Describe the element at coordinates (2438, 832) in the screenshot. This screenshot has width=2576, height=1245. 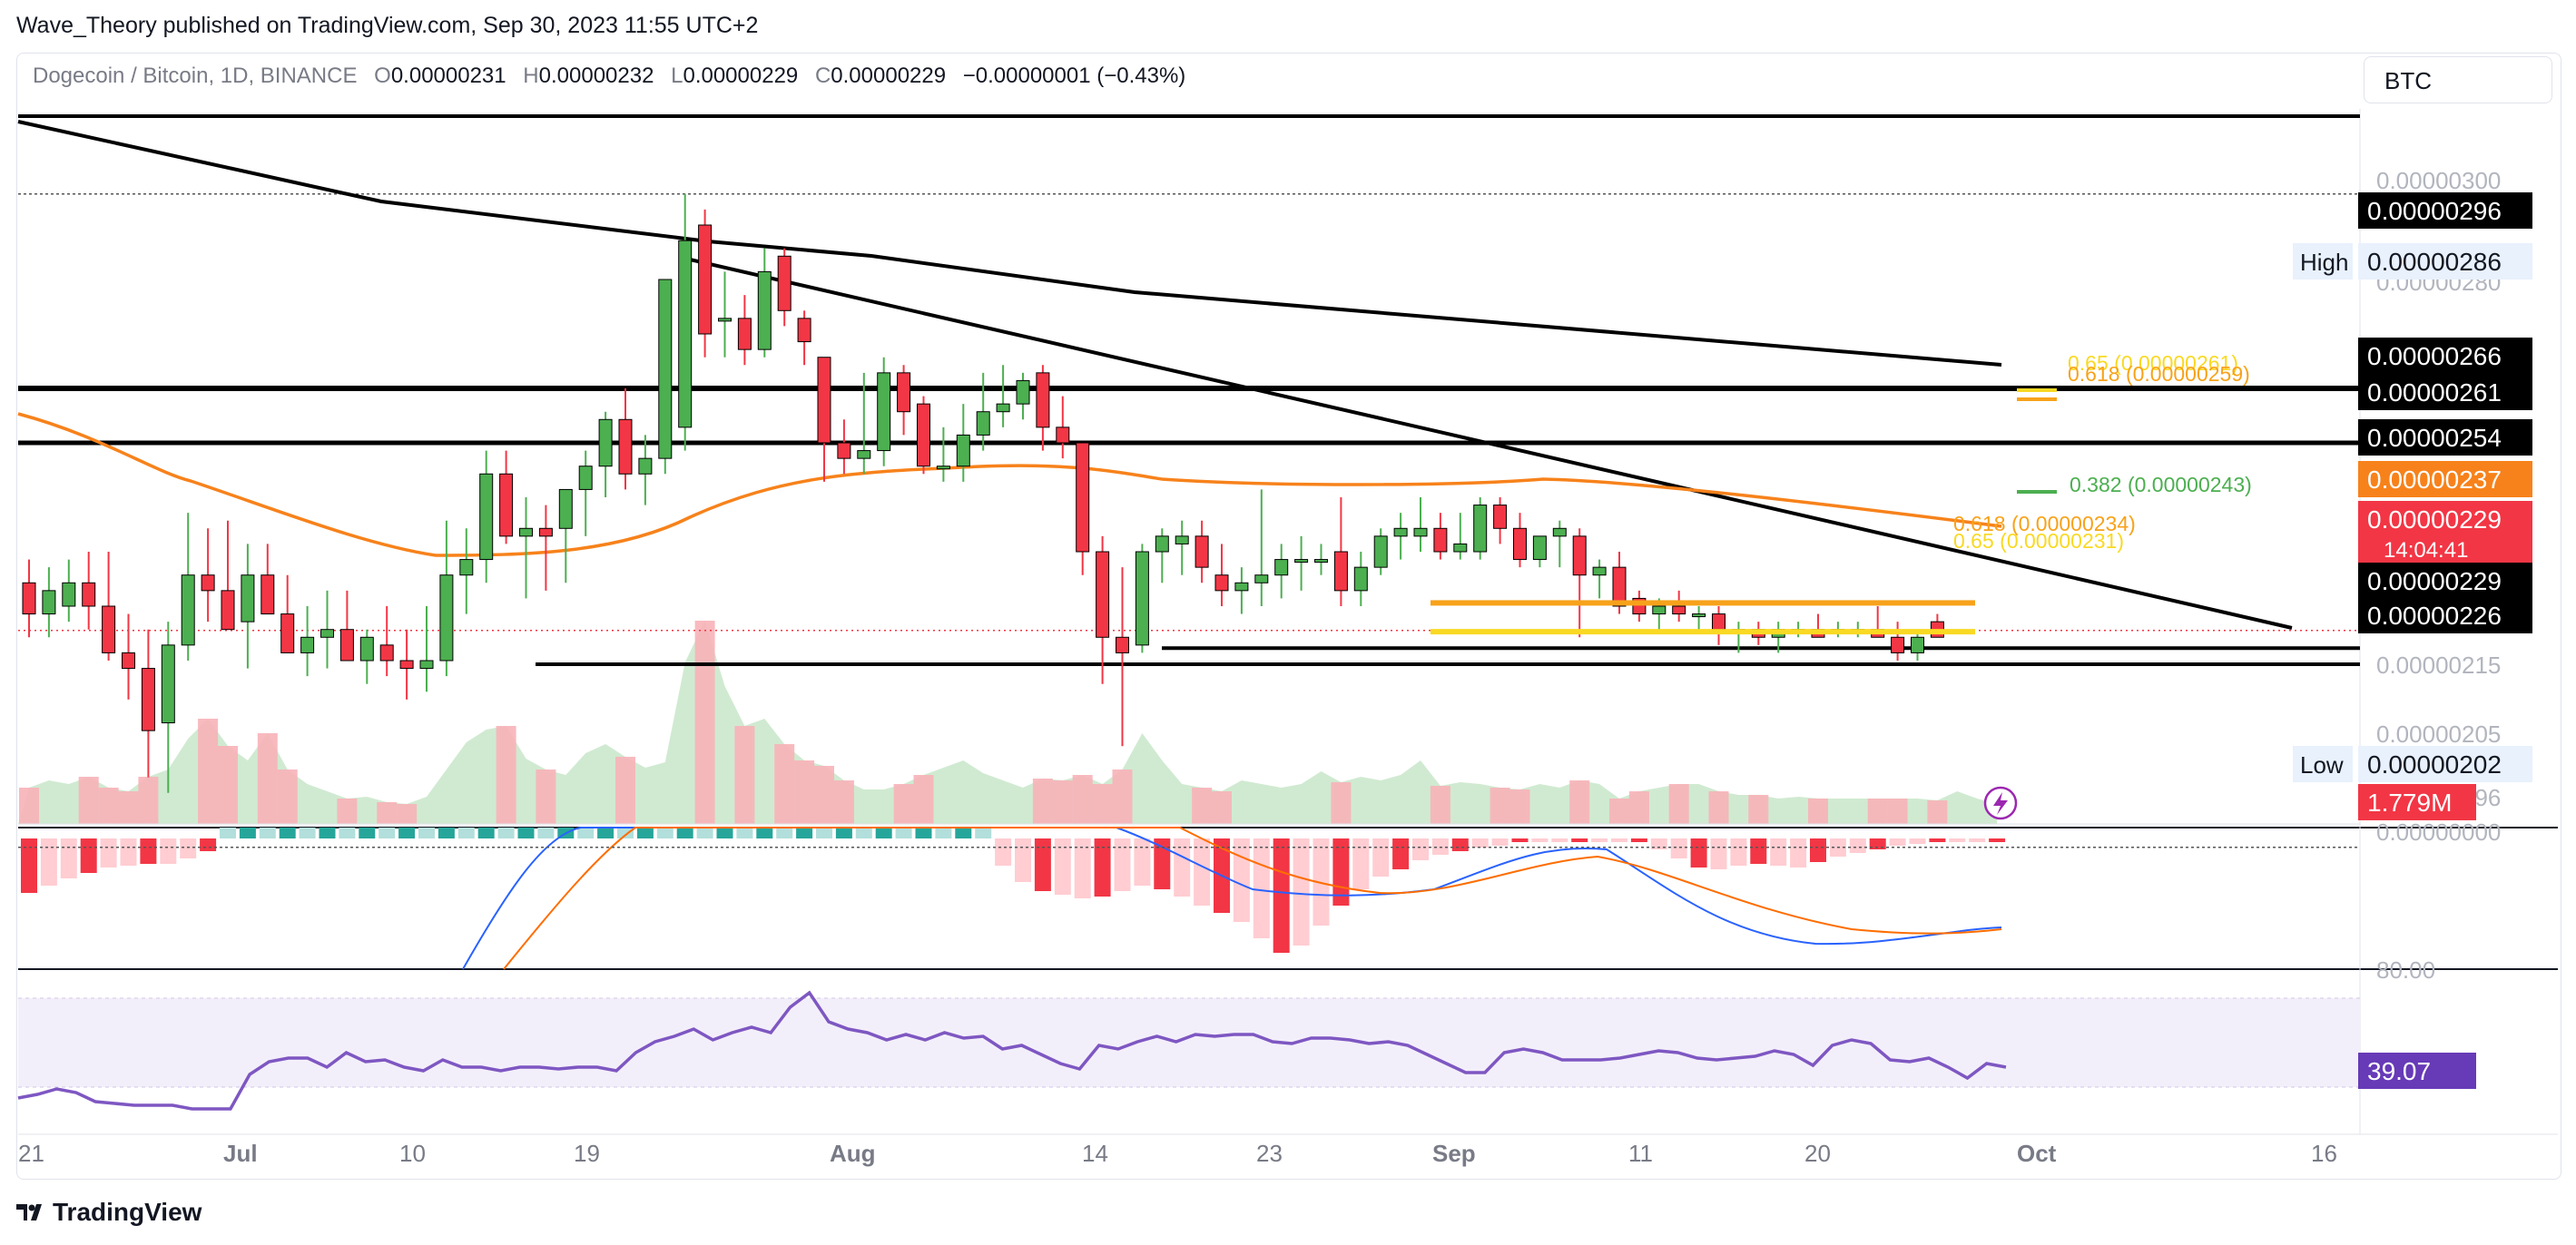
I see `price-tick-label: 0.00000000` at that location.